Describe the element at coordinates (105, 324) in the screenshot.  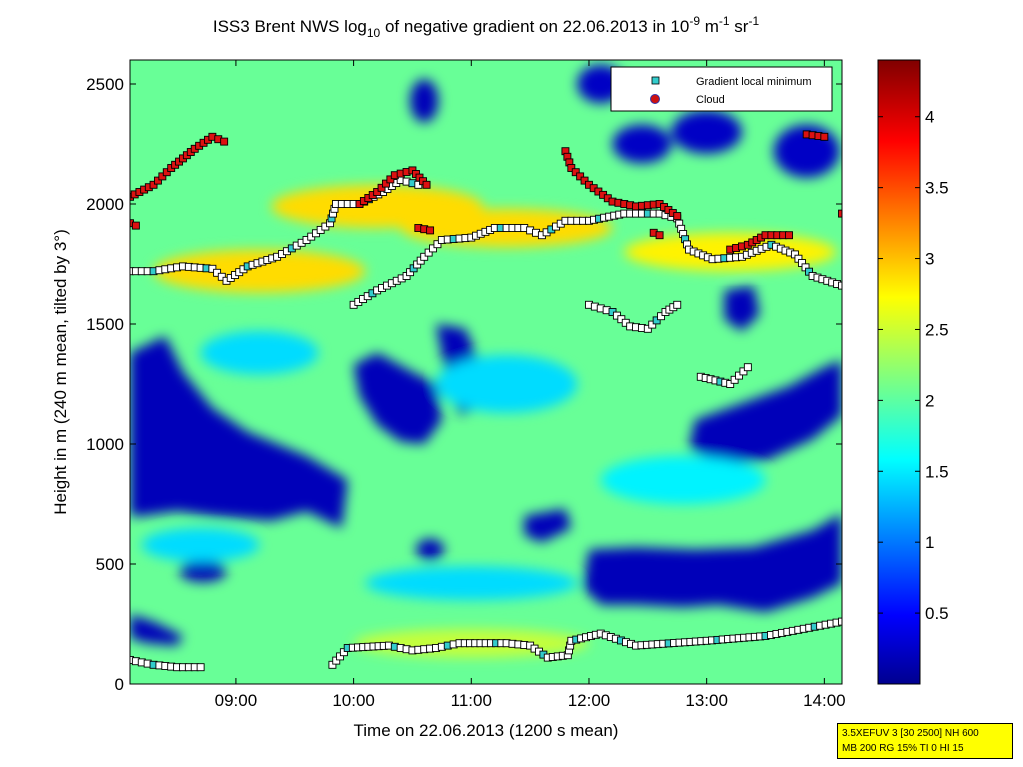
I see `y-tick-label: 1500` at that location.